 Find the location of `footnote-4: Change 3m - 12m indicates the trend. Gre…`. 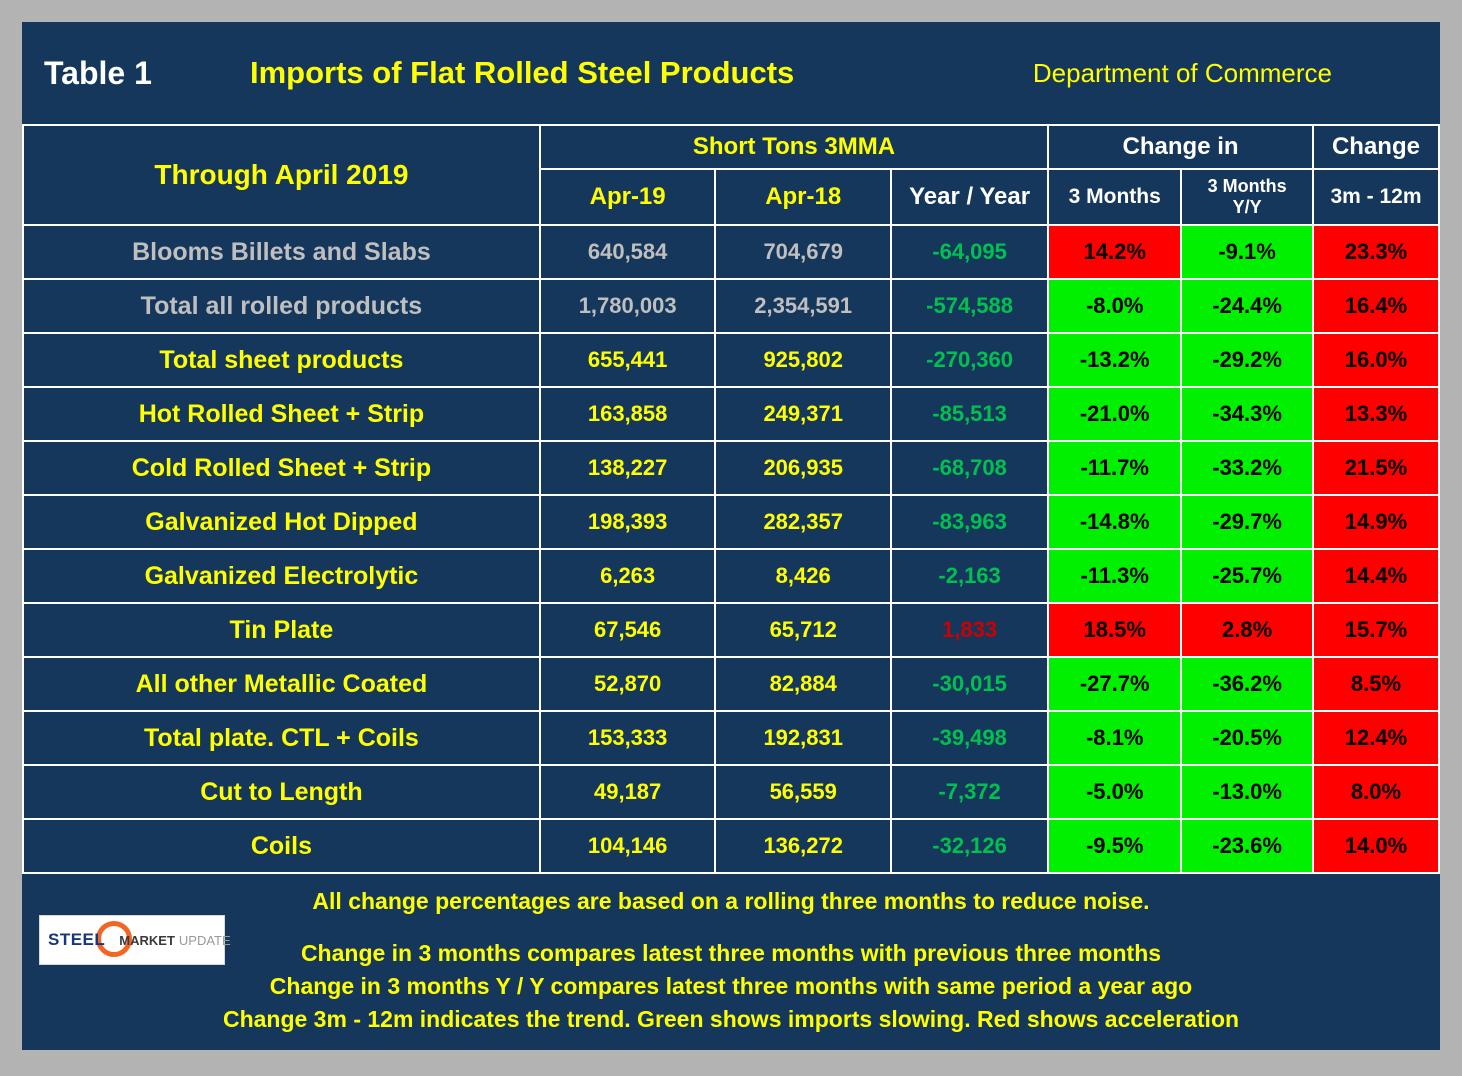

footnote-4: Change 3m - 12m indicates the trend. Gre… is located at coordinates (731, 1019).